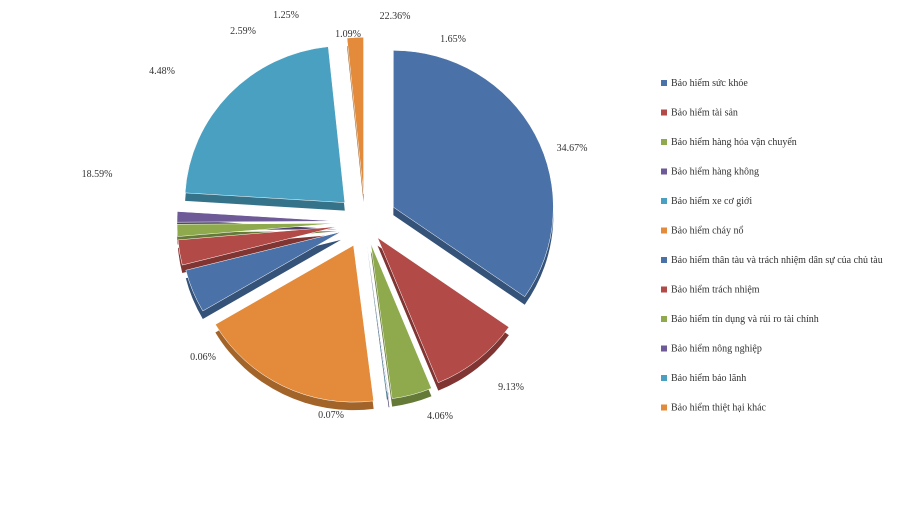 The height and width of the screenshot is (507, 901). What do you see at coordinates (715, 290) in the screenshot?
I see `legend-label: Bảo hiểm trách nhiệm` at bounding box center [715, 290].